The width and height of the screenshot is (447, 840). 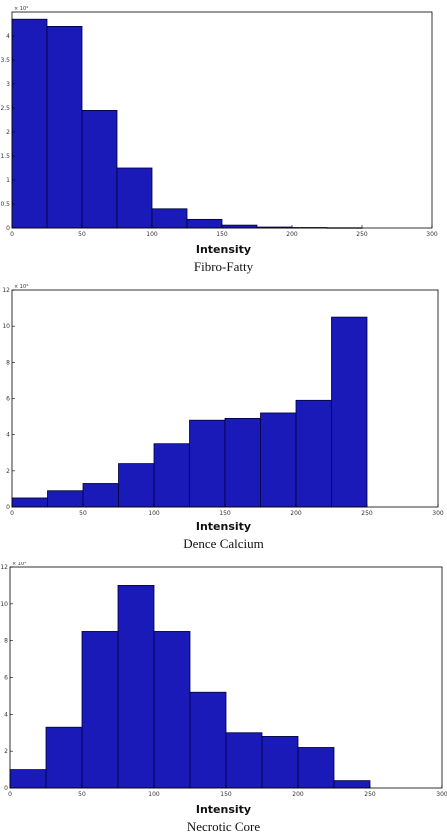 I want to click on chart-caption: Dence Calcium, so click(x=223, y=543).